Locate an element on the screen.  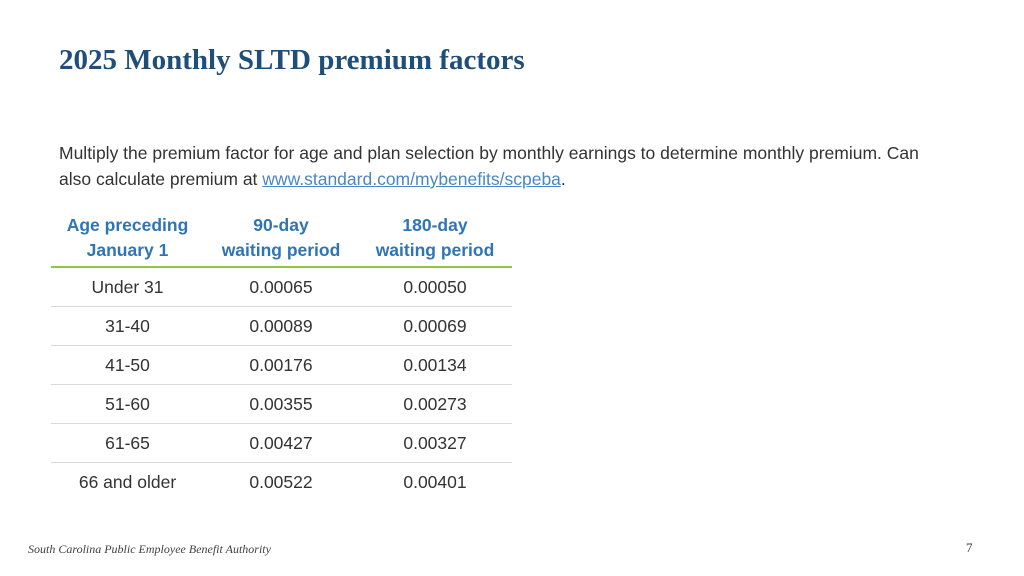
factor-180-cell: 0.00069 is located at coordinates (435, 325).